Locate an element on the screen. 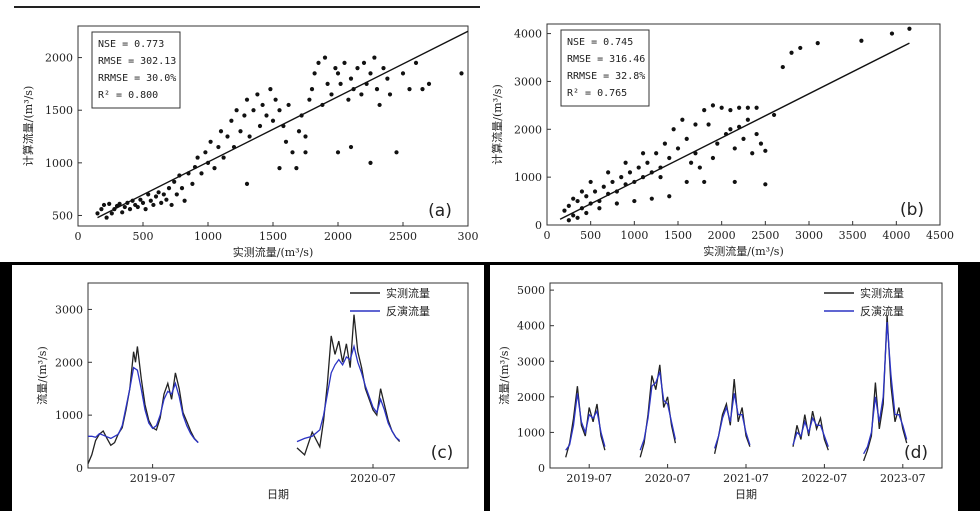 This screenshot has height=511, width=980. x-tick-label: 1000 is located at coordinates (208, 236).